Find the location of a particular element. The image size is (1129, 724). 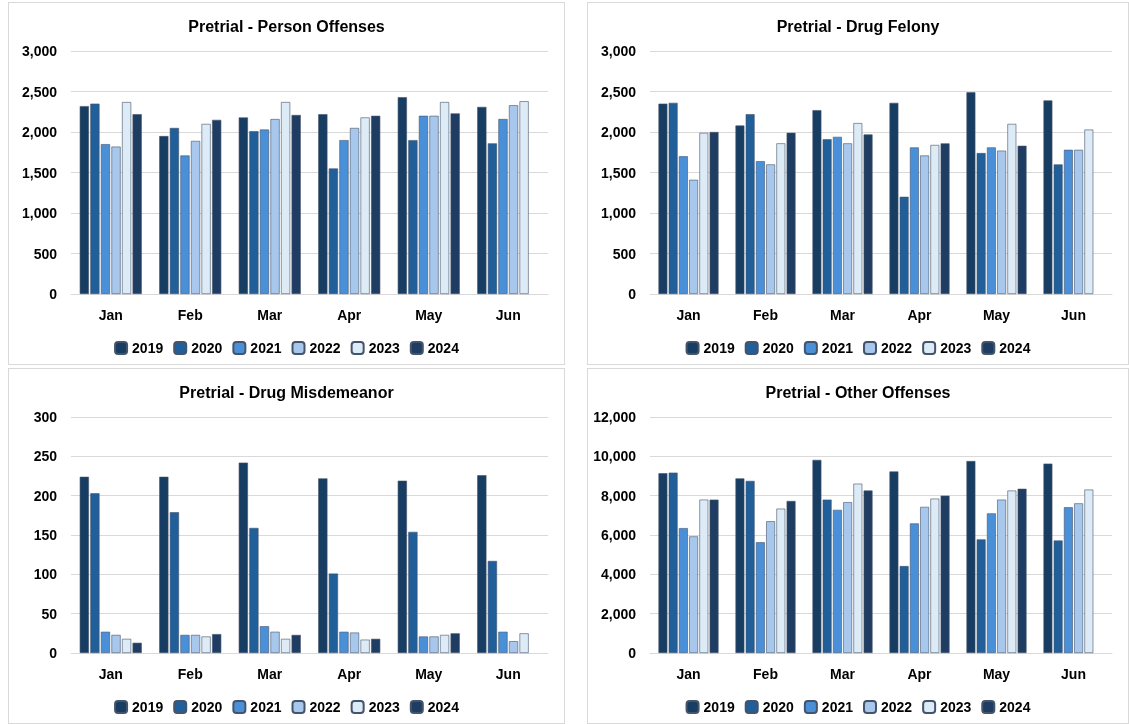

y-tick-label: 4,000 is located at coordinates (618, 574).